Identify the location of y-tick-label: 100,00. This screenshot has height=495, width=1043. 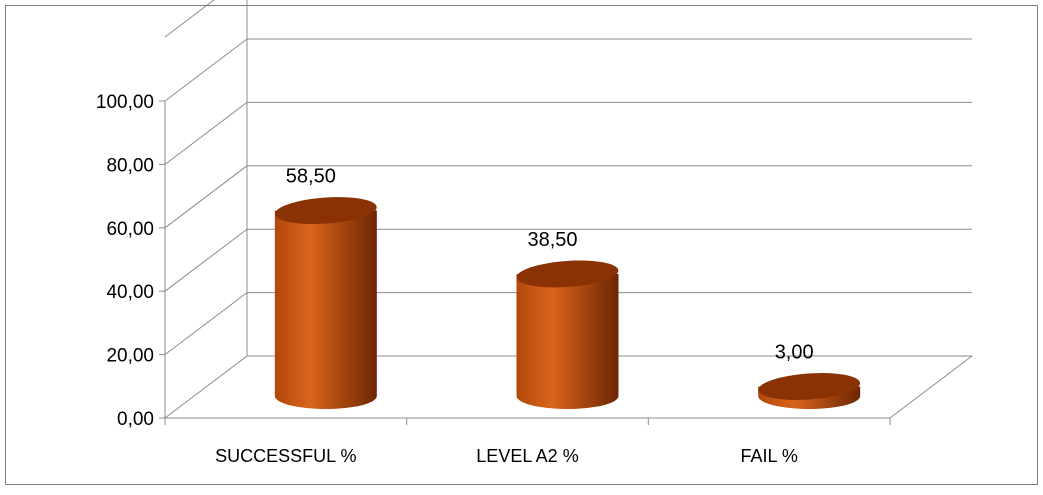
(125, 102).